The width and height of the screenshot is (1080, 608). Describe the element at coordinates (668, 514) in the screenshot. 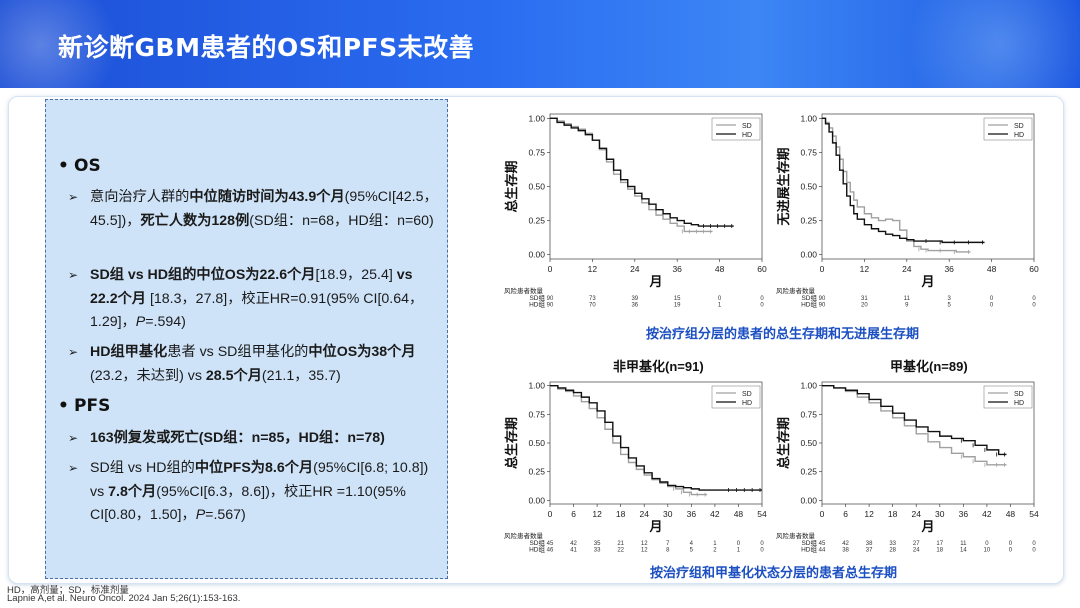

I see `x-tick-label: 30` at that location.